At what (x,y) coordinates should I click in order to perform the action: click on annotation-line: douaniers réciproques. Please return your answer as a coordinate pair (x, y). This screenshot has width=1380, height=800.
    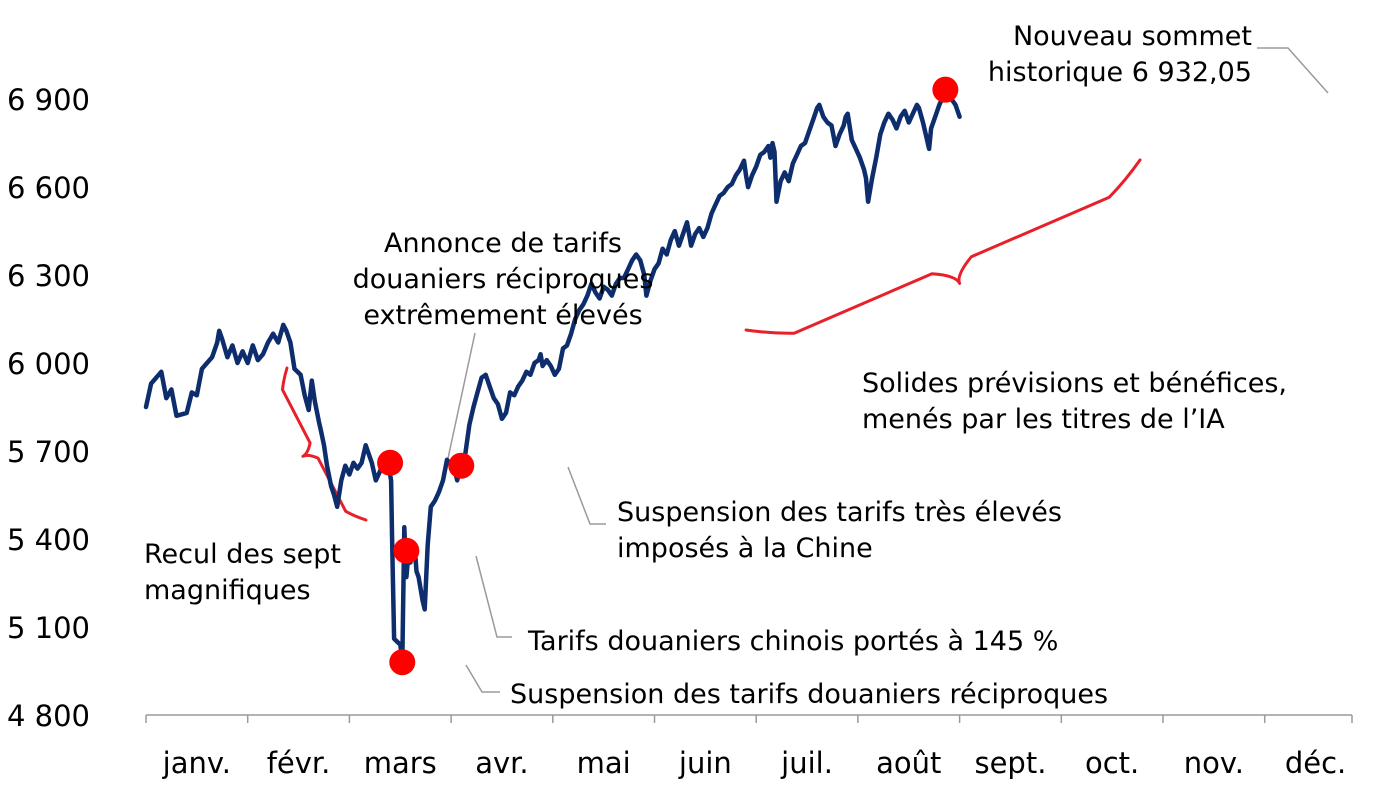
    Looking at the image, I should click on (503, 279).